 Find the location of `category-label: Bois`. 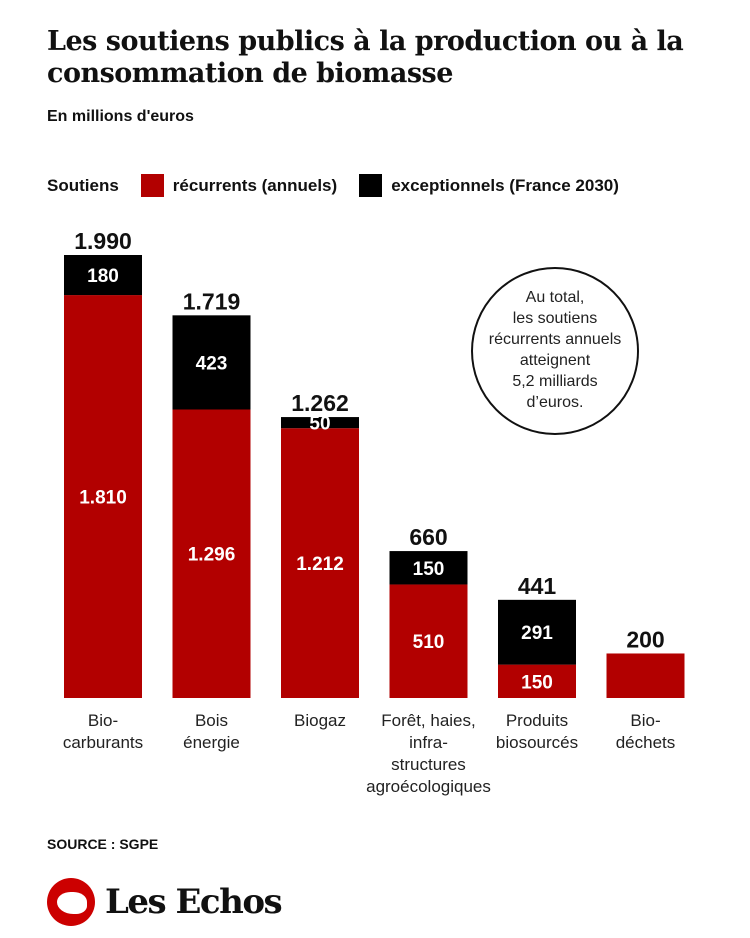

category-label: Bois is located at coordinates (211, 720).